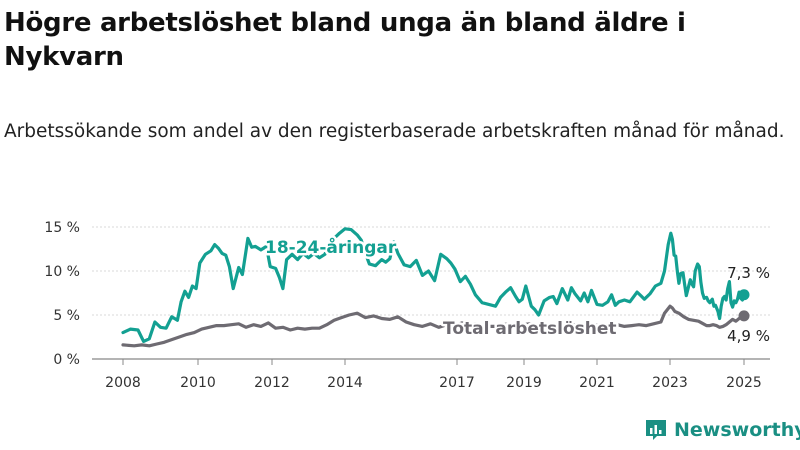 This screenshot has height=450, width=800. I want to click on x-tick-label: 2010, so click(198, 383).